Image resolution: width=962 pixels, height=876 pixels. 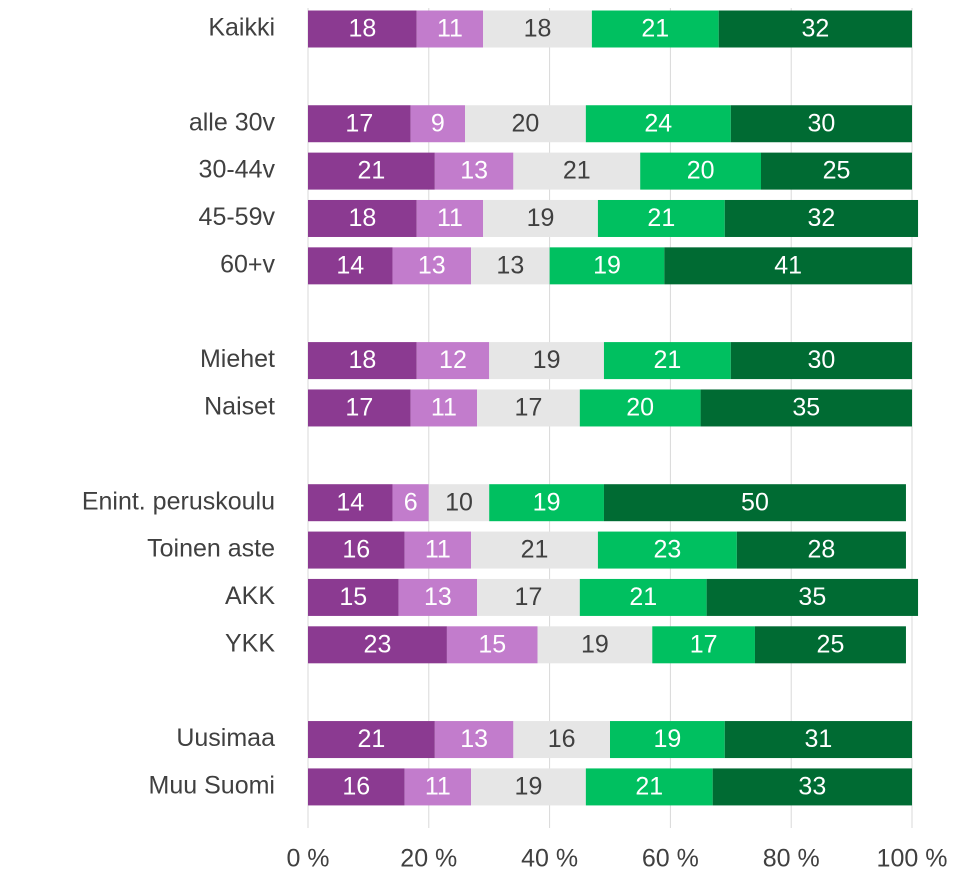 I want to click on category-label: Enint. peruskoulu, so click(x=178, y=501).